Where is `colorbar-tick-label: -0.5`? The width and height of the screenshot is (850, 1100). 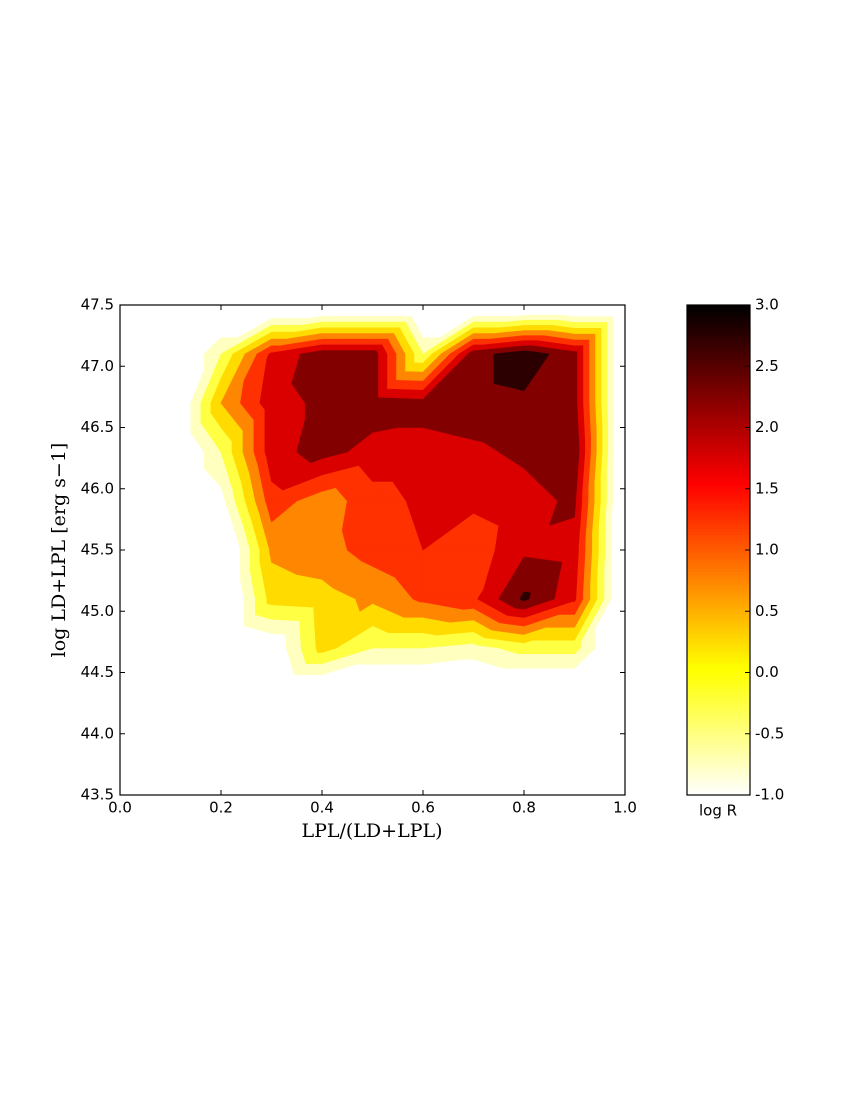
colorbar-tick-label: -0.5 is located at coordinates (769, 733).